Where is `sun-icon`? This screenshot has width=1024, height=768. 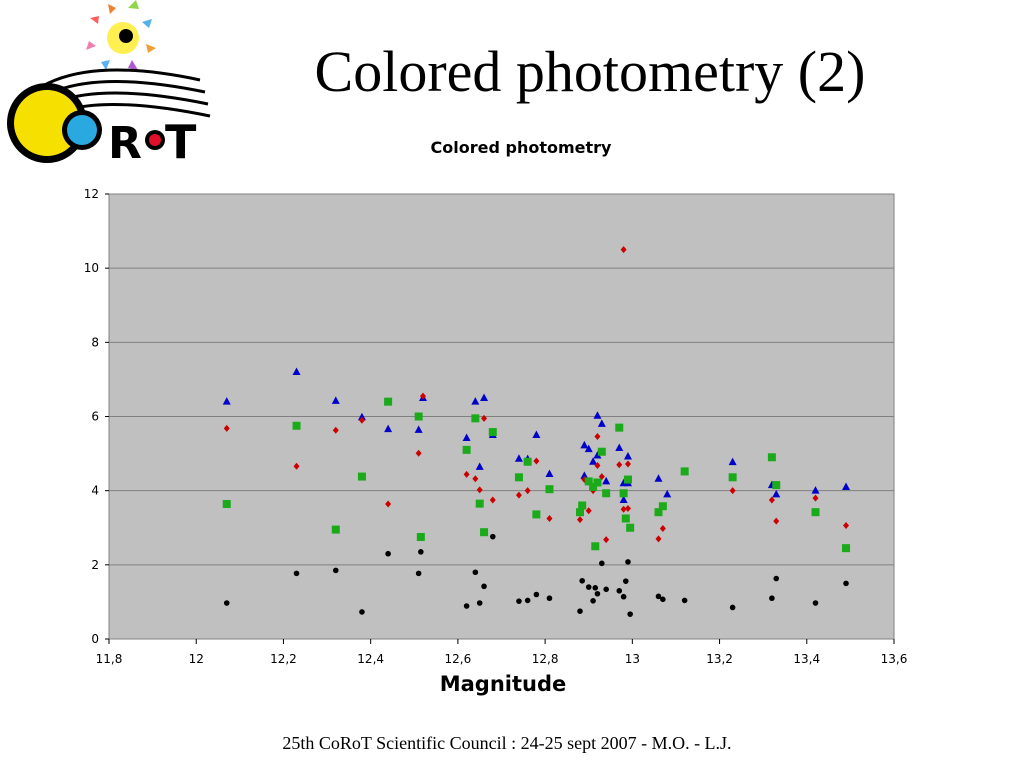
sun-icon is located at coordinates (121, 35).